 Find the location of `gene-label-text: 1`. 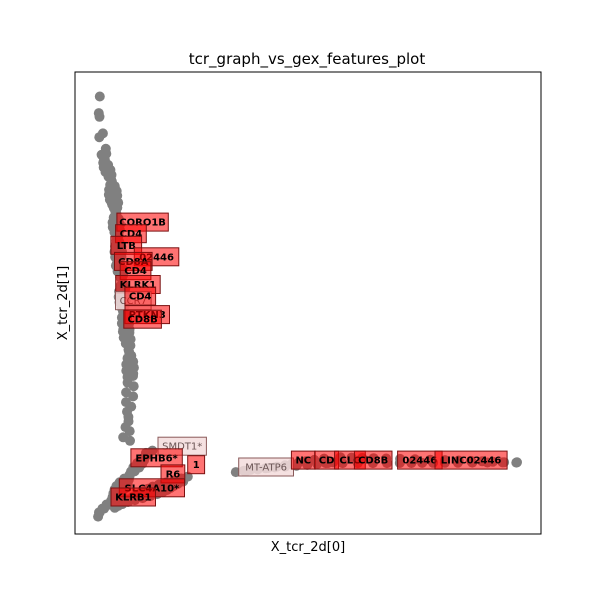

gene-label-text: 1 is located at coordinates (196, 465).